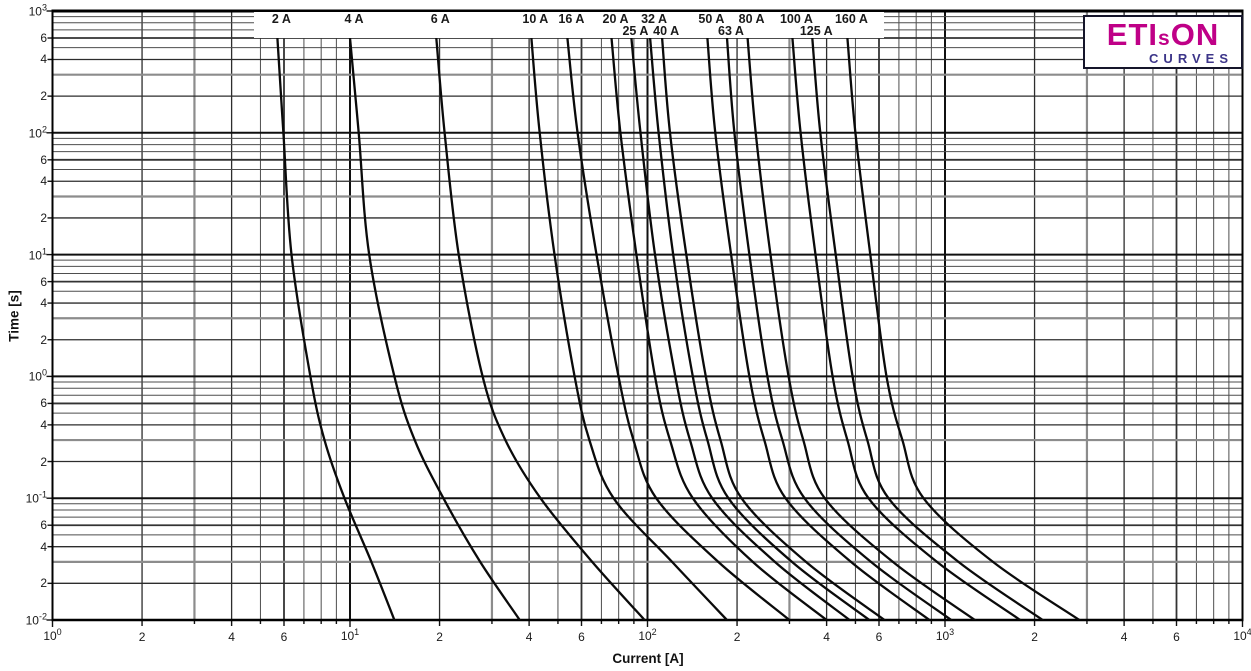  What do you see at coordinates (796, 19) in the screenshot?
I see `curve-label-100-a: 100 A` at bounding box center [796, 19].